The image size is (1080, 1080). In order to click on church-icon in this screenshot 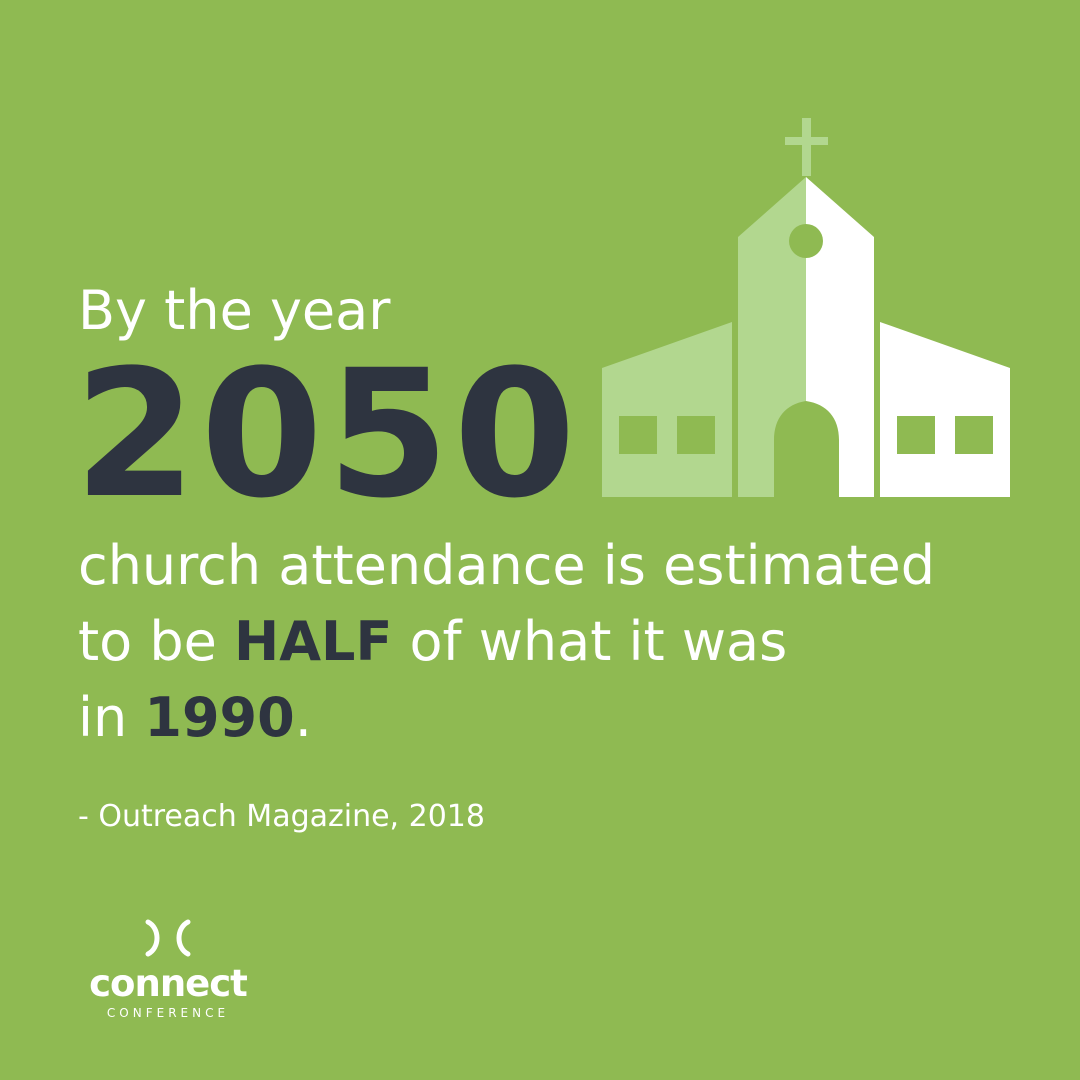, I will do `click(806, 307)`.